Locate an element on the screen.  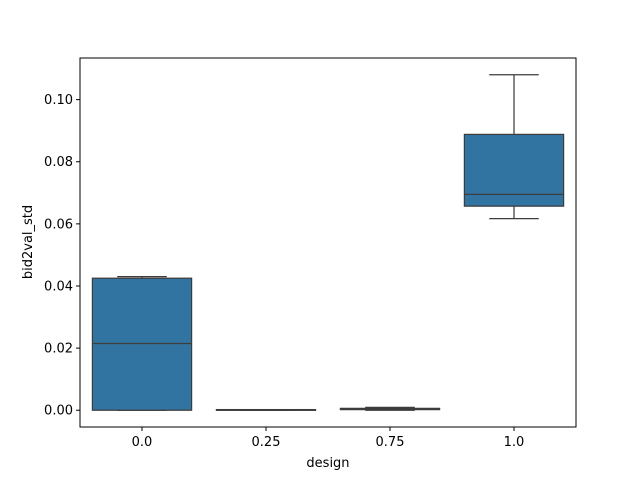
y-tick-label: 0.06 is located at coordinates (58, 224).